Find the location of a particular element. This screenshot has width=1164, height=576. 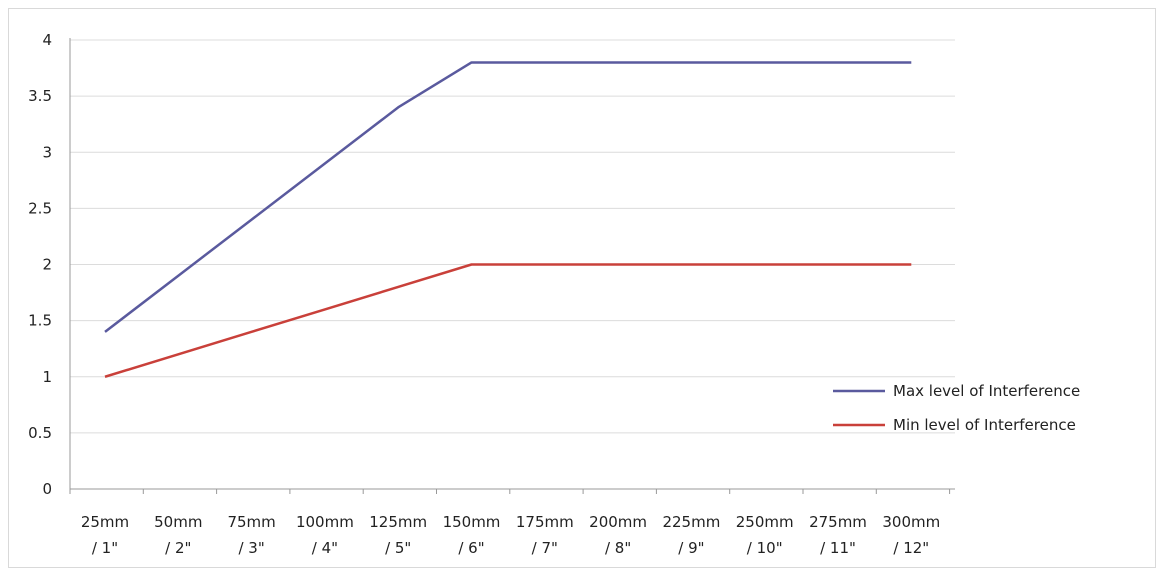

x-tick-sublabel: / 9" is located at coordinates (691, 548).